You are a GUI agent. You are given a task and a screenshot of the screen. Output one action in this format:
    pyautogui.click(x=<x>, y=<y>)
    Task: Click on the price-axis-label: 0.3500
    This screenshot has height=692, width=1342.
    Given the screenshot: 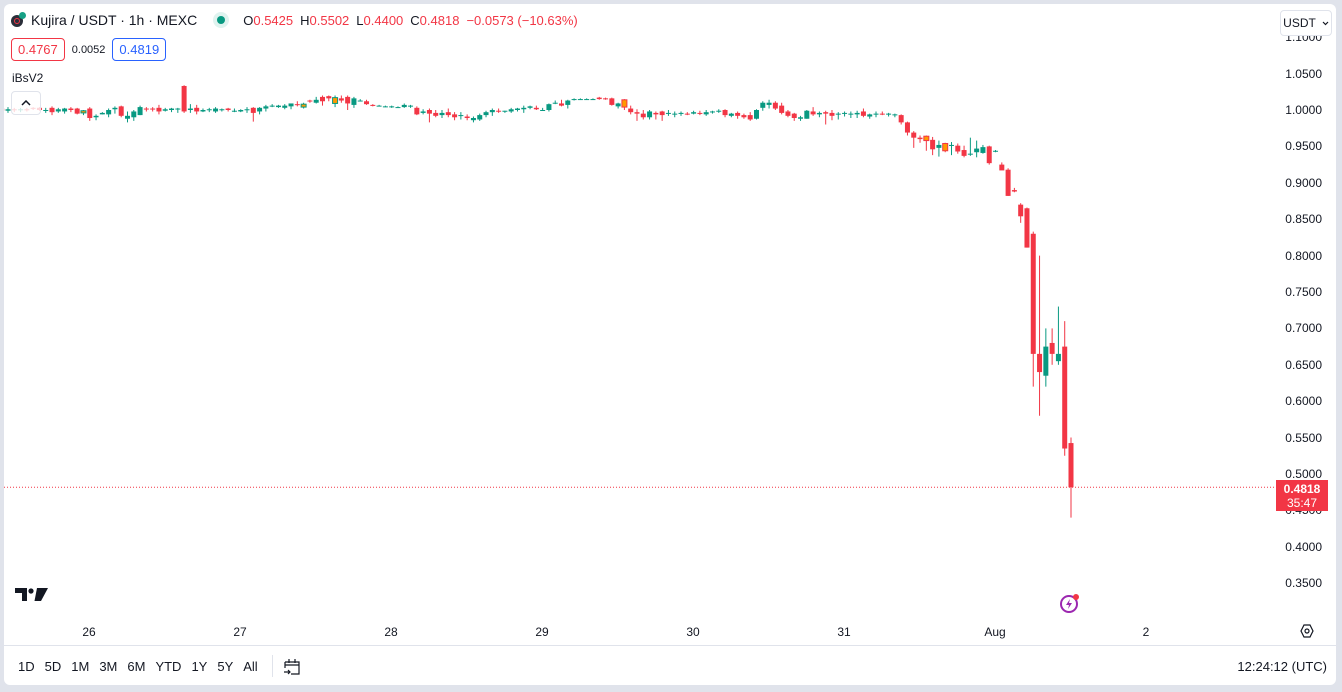 What is the action you would take?
    pyautogui.click(x=1303, y=583)
    